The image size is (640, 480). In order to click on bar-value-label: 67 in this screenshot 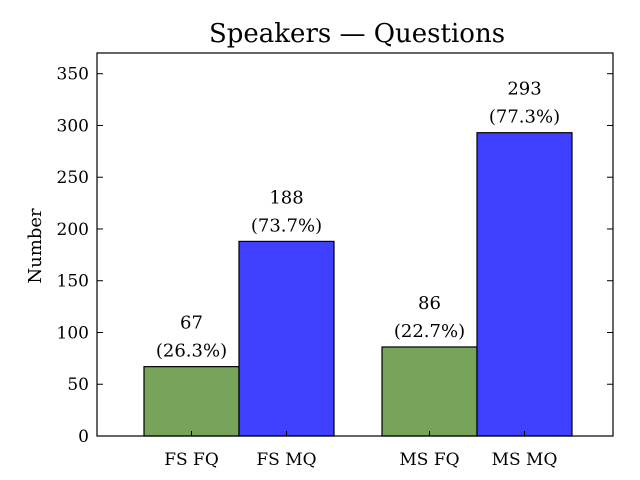, I will do `click(191, 323)`.